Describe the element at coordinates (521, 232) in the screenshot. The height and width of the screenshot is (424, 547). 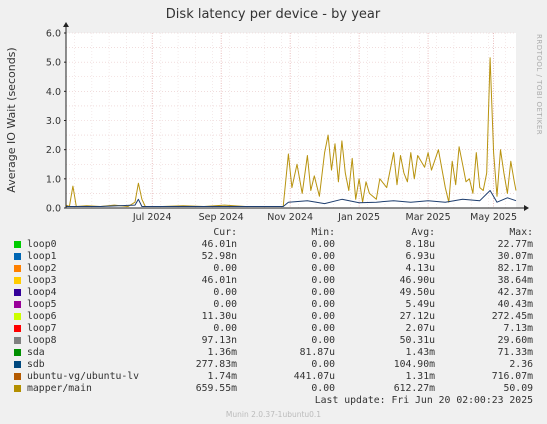
I see `header-max: Max:` at that location.